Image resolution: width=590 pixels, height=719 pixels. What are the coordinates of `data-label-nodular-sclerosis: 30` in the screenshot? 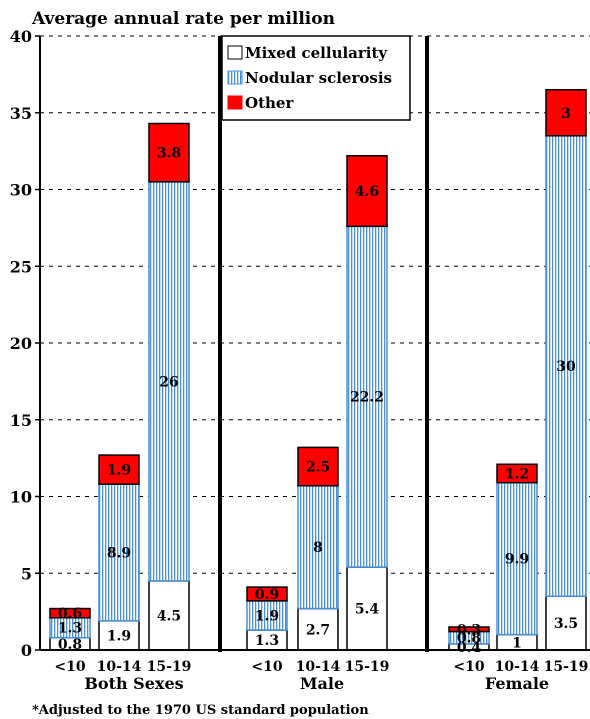 It's located at (566, 367).